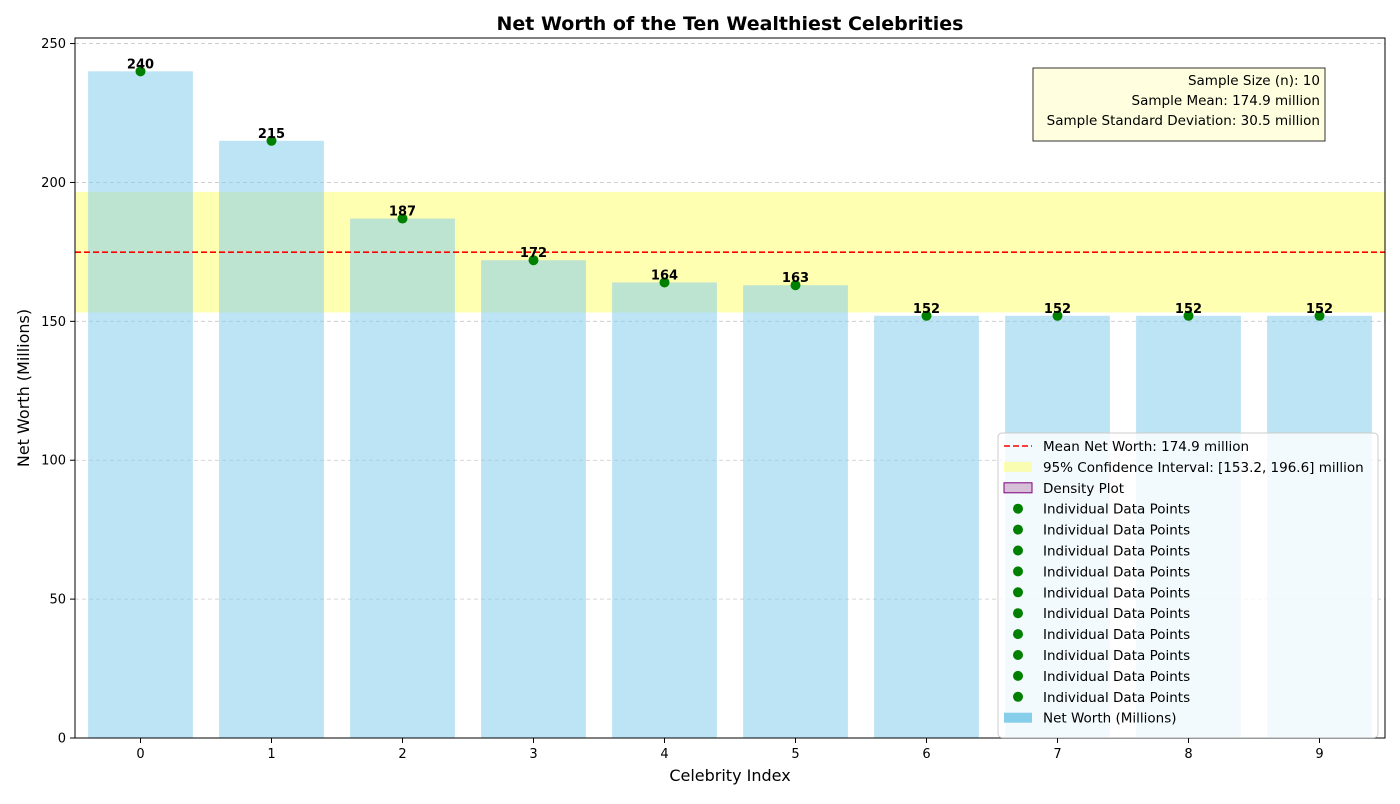 This screenshot has width=1400, height=804. What do you see at coordinates (53, 183) in the screenshot?
I see `y-tick-label-4: 200` at bounding box center [53, 183].